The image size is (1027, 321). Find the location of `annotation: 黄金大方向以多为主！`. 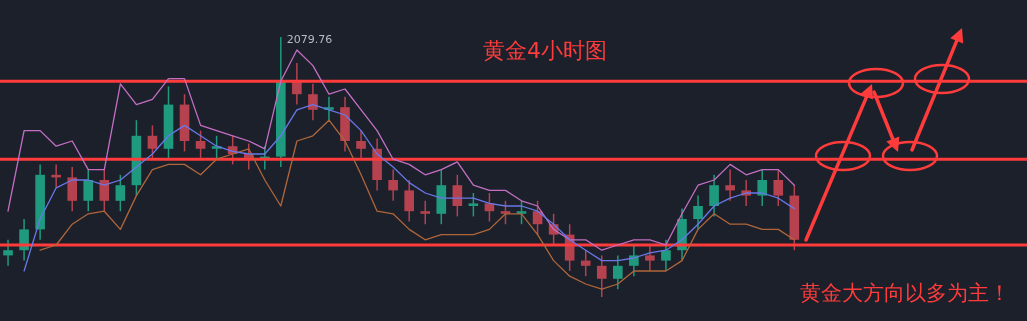

annotation: 黄金大方向以多为主！ is located at coordinates (905, 293).